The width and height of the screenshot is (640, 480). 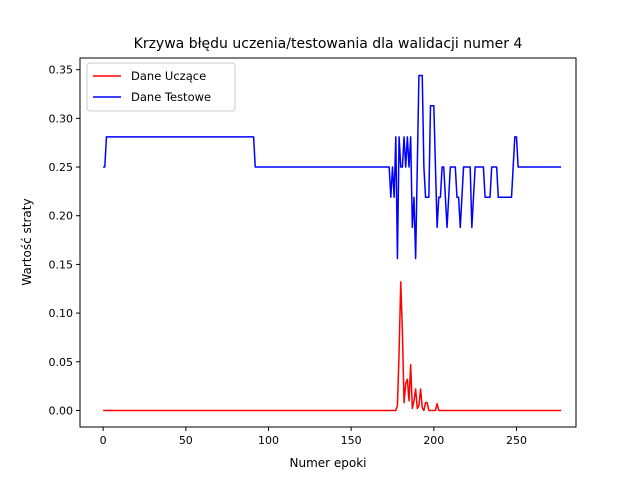 What do you see at coordinates (61, 70) in the screenshot?
I see `y-tick-label: 0.35` at bounding box center [61, 70].